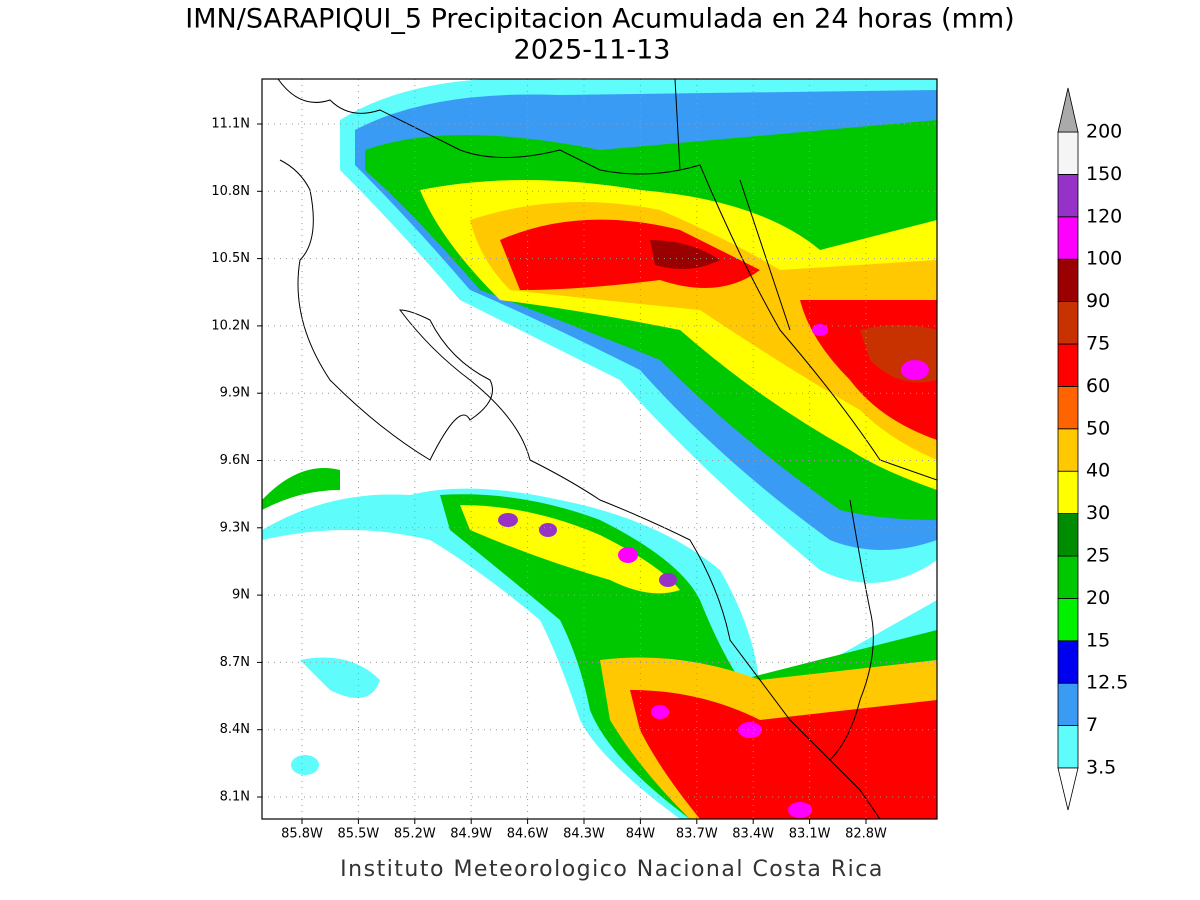 This screenshot has height=900, width=1200. I want to click on lat-tick-label: 9.3N, so click(235, 527).